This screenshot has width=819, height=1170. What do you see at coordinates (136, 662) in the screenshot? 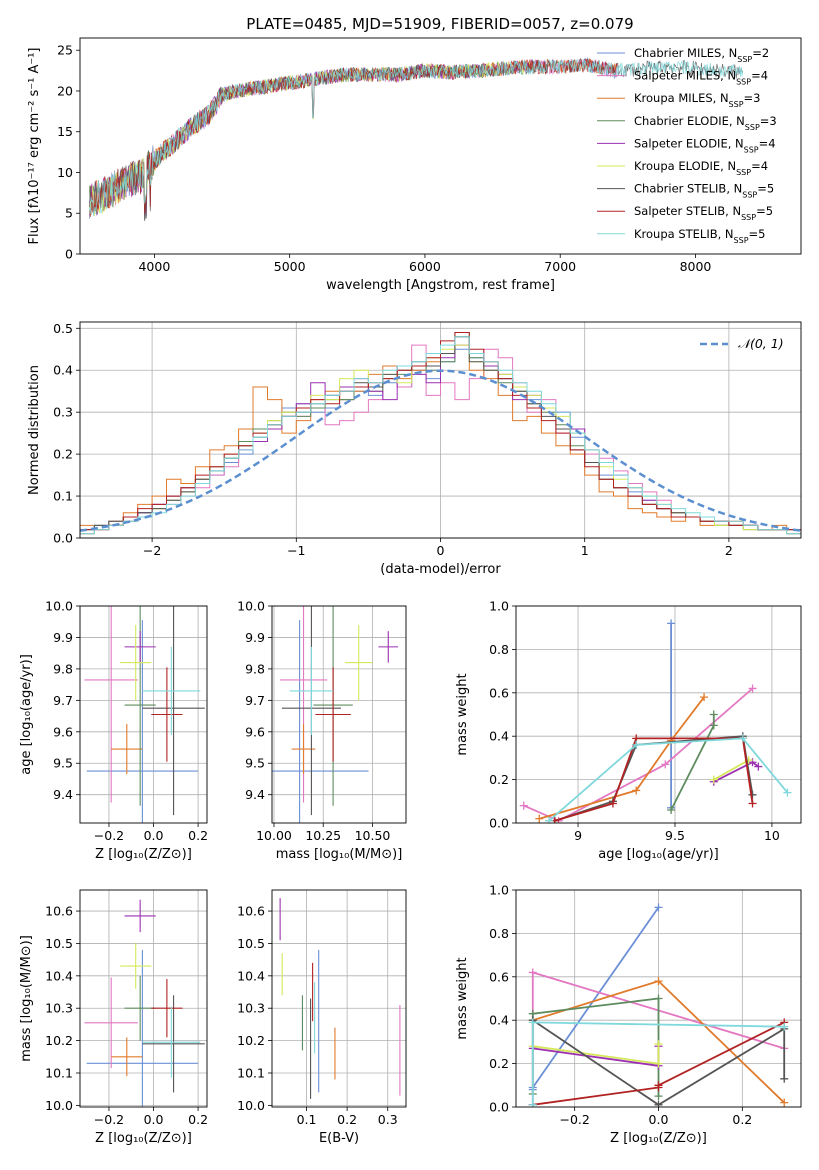
I see `age-vs-z-point-kroupa-elodie` at bounding box center [136, 662].